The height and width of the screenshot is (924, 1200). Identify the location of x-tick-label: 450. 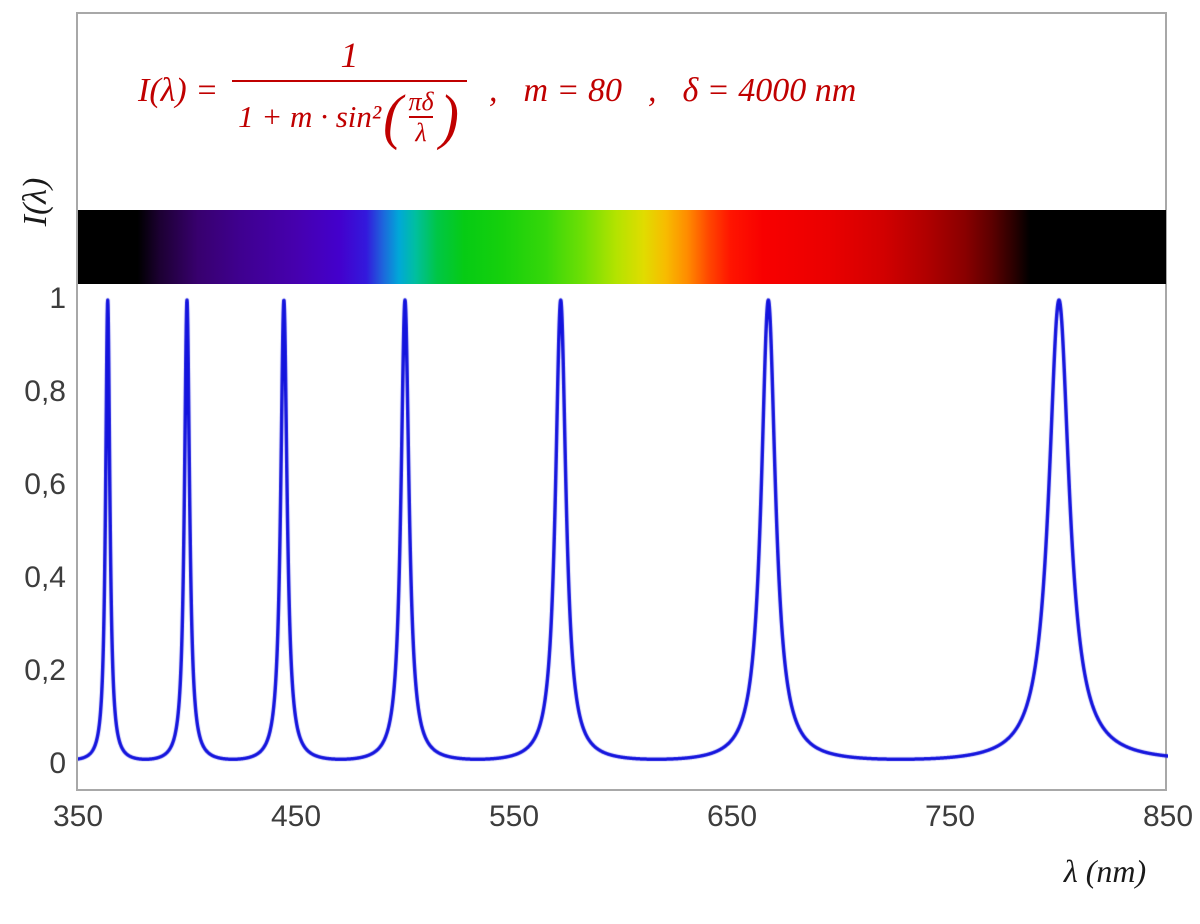
(296, 816).